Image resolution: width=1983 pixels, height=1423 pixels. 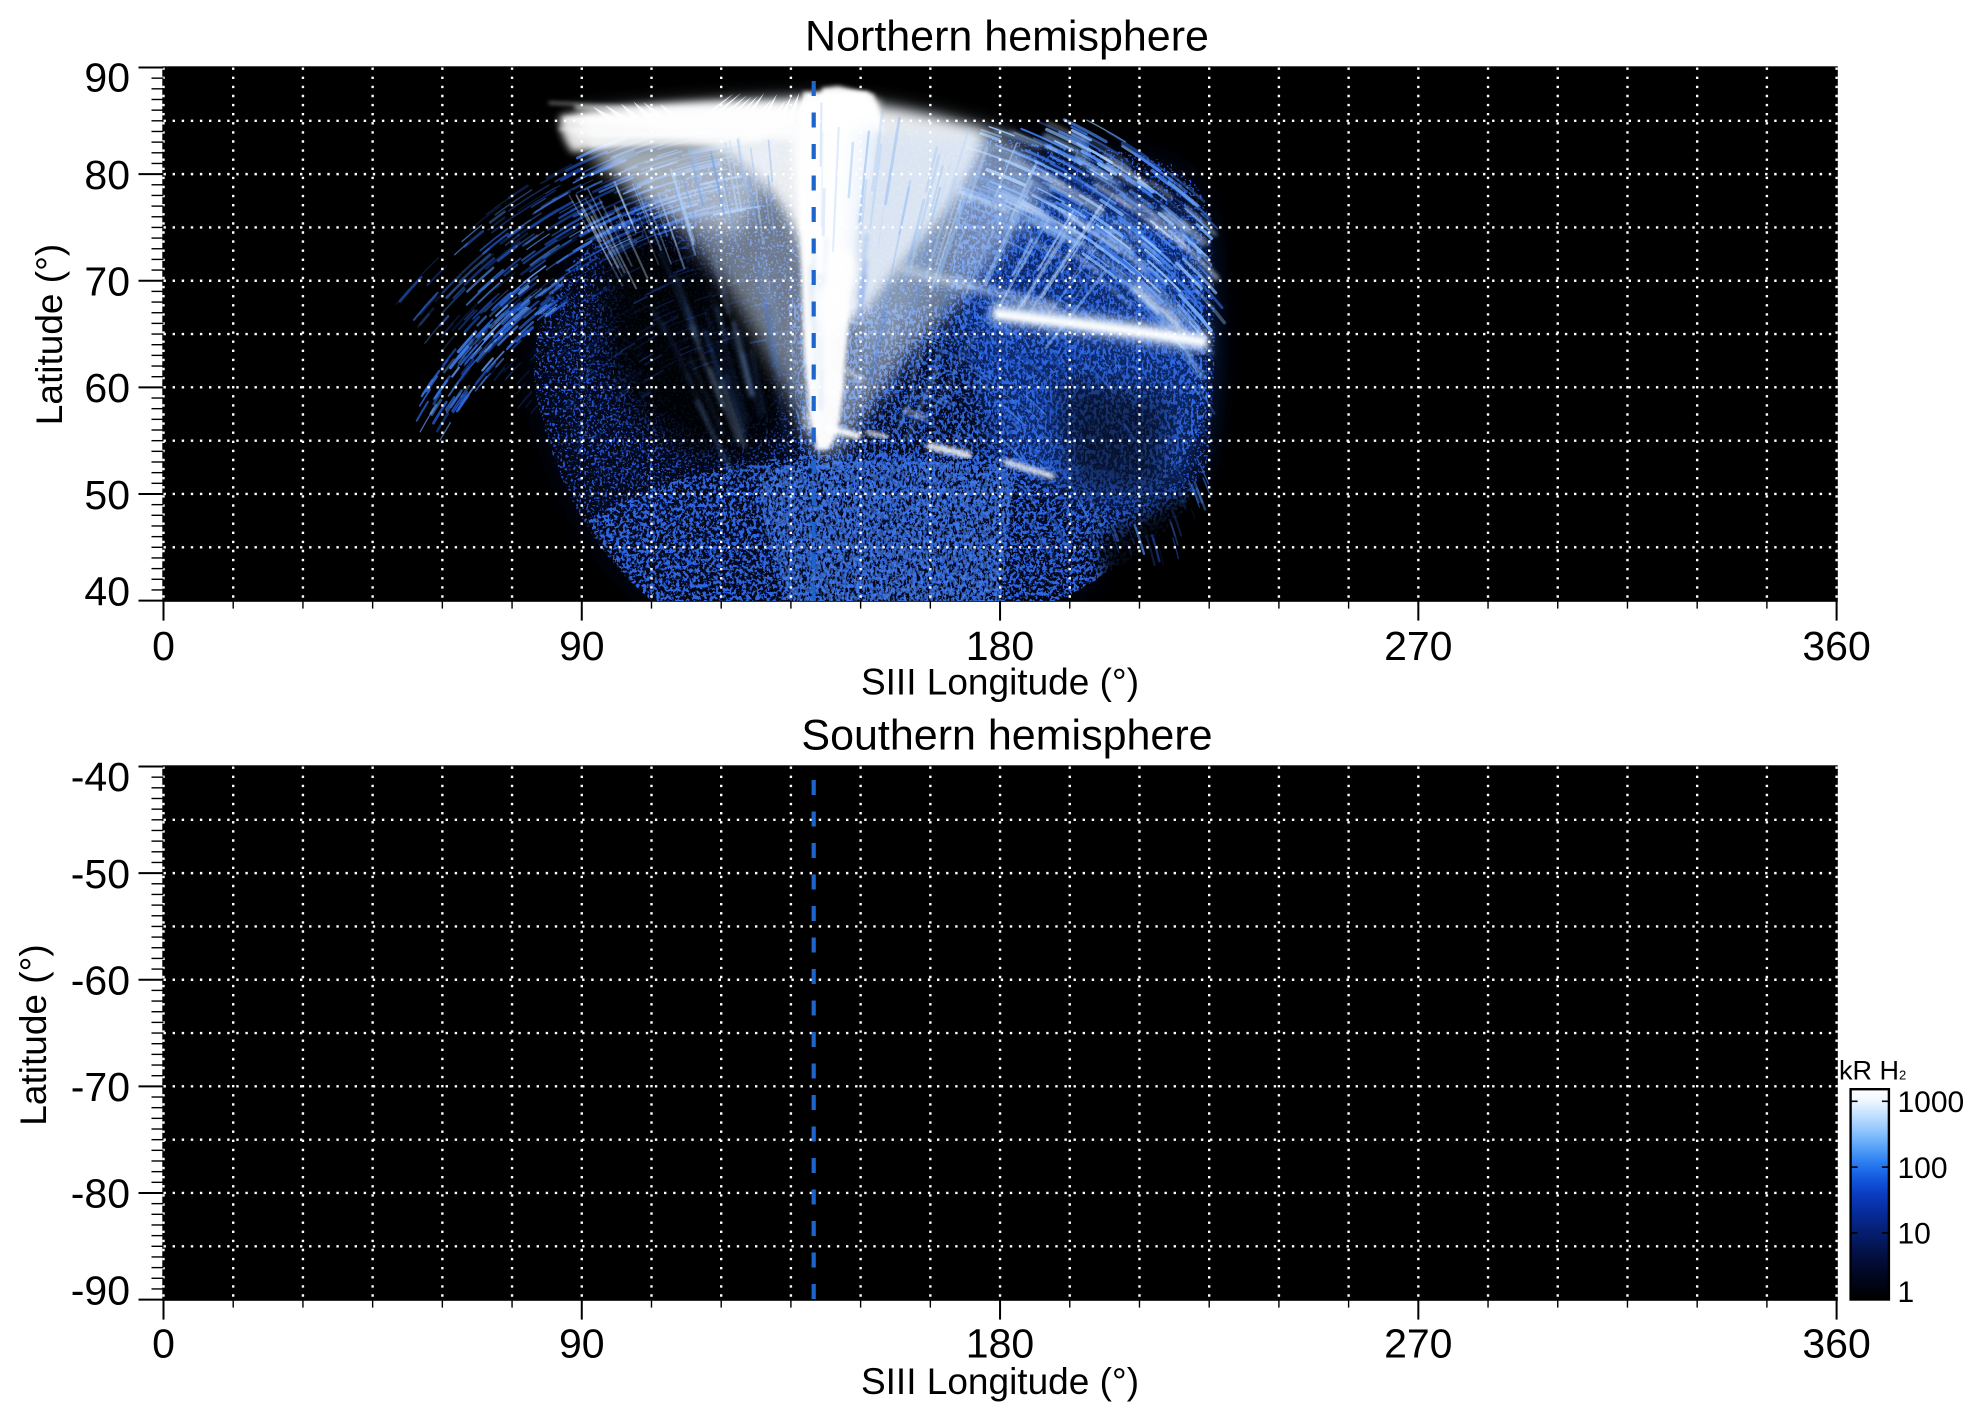 I want to click on svg-text: 1000, so click(x=1931, y=1102).